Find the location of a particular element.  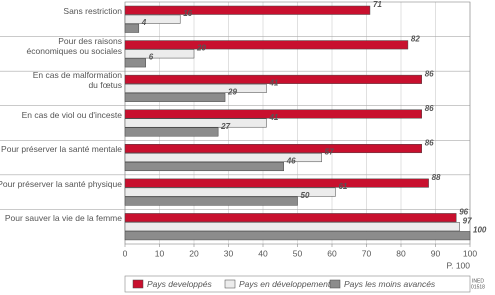

value-label: 29 is located at coordinates (232, 91).